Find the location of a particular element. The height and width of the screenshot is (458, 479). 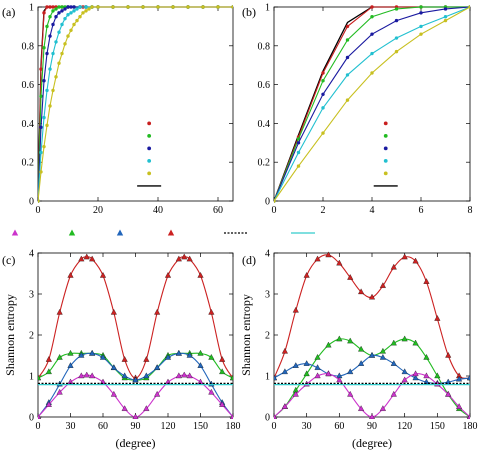

x-tick-label: 150 is located at coordinates (437, 426).